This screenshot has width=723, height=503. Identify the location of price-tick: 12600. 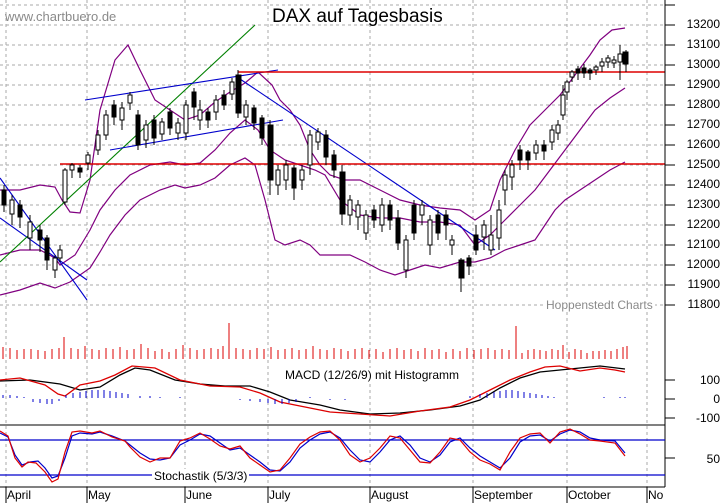
(703, 144).